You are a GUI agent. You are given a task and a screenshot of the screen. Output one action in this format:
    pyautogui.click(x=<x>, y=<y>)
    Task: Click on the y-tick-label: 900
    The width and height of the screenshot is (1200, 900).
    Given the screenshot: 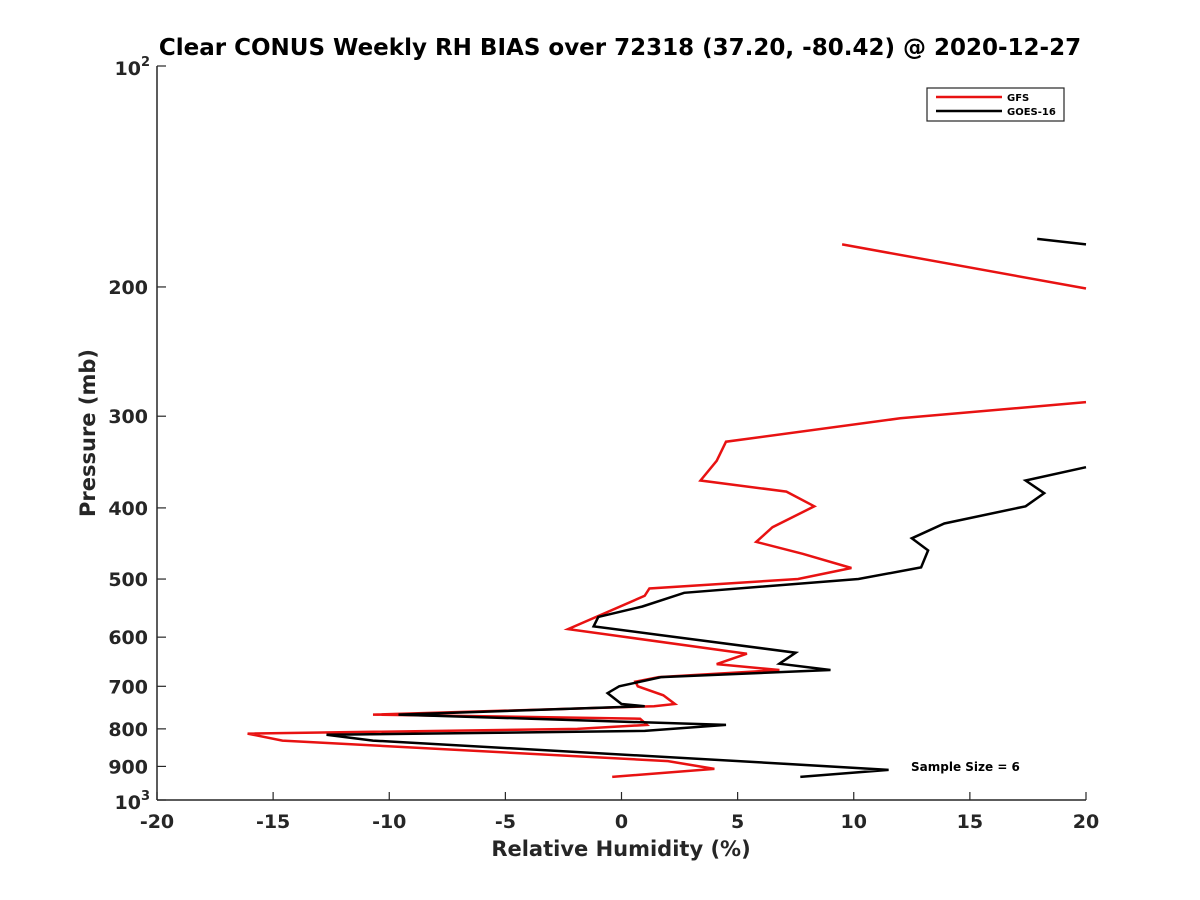 What is the action you would take?
    pyautogui.click(x=128, y=767)
    